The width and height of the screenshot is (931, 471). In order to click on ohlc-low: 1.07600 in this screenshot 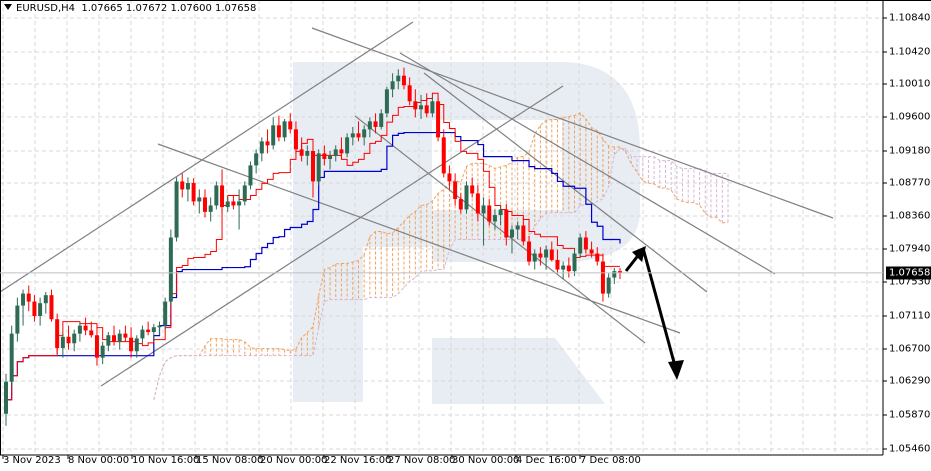, I will do `click(191, 8)`.